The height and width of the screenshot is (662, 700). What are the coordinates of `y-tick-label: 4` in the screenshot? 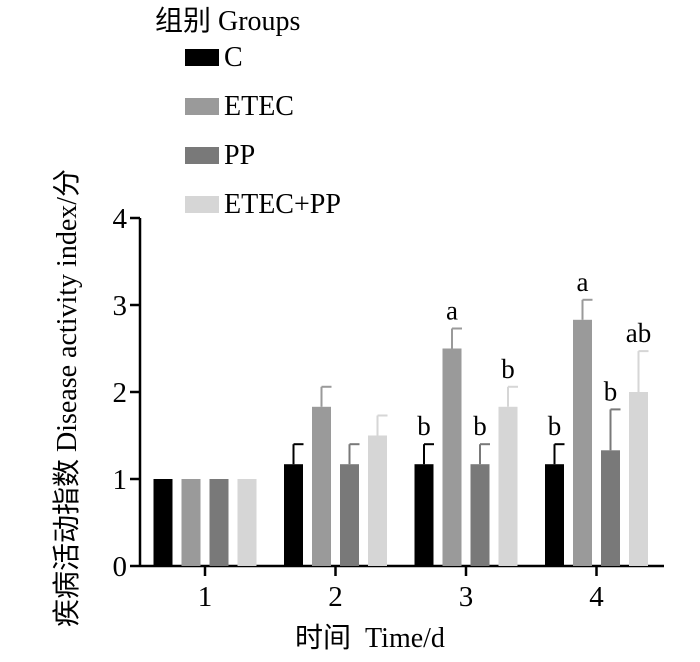 It's located at (120, 219).